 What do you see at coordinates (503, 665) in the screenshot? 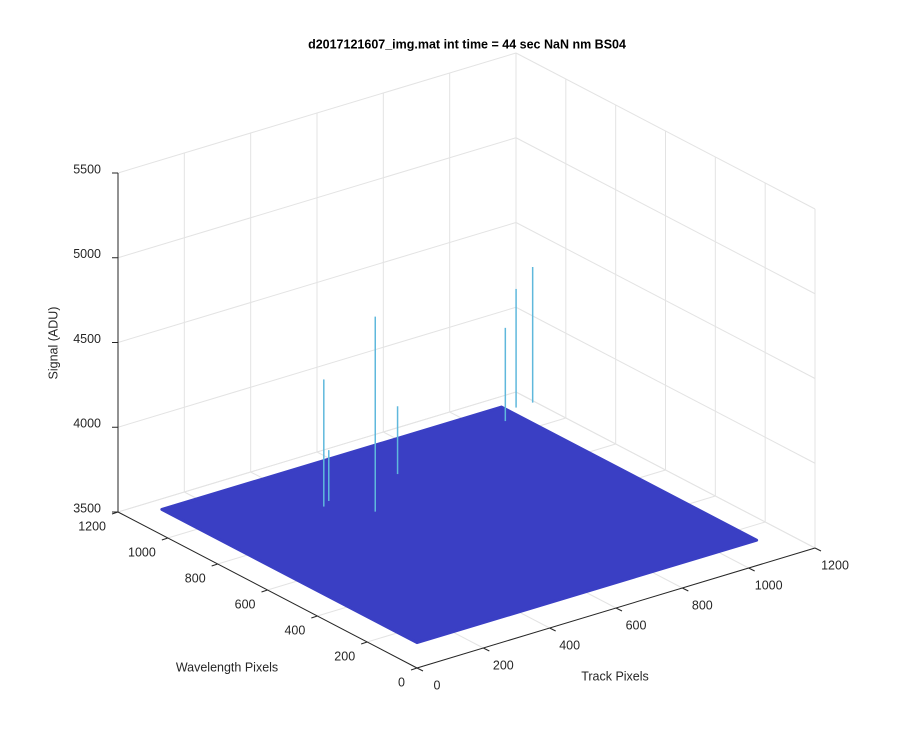
I see `x-tick-label: 200` at bounding box center [503, 665].